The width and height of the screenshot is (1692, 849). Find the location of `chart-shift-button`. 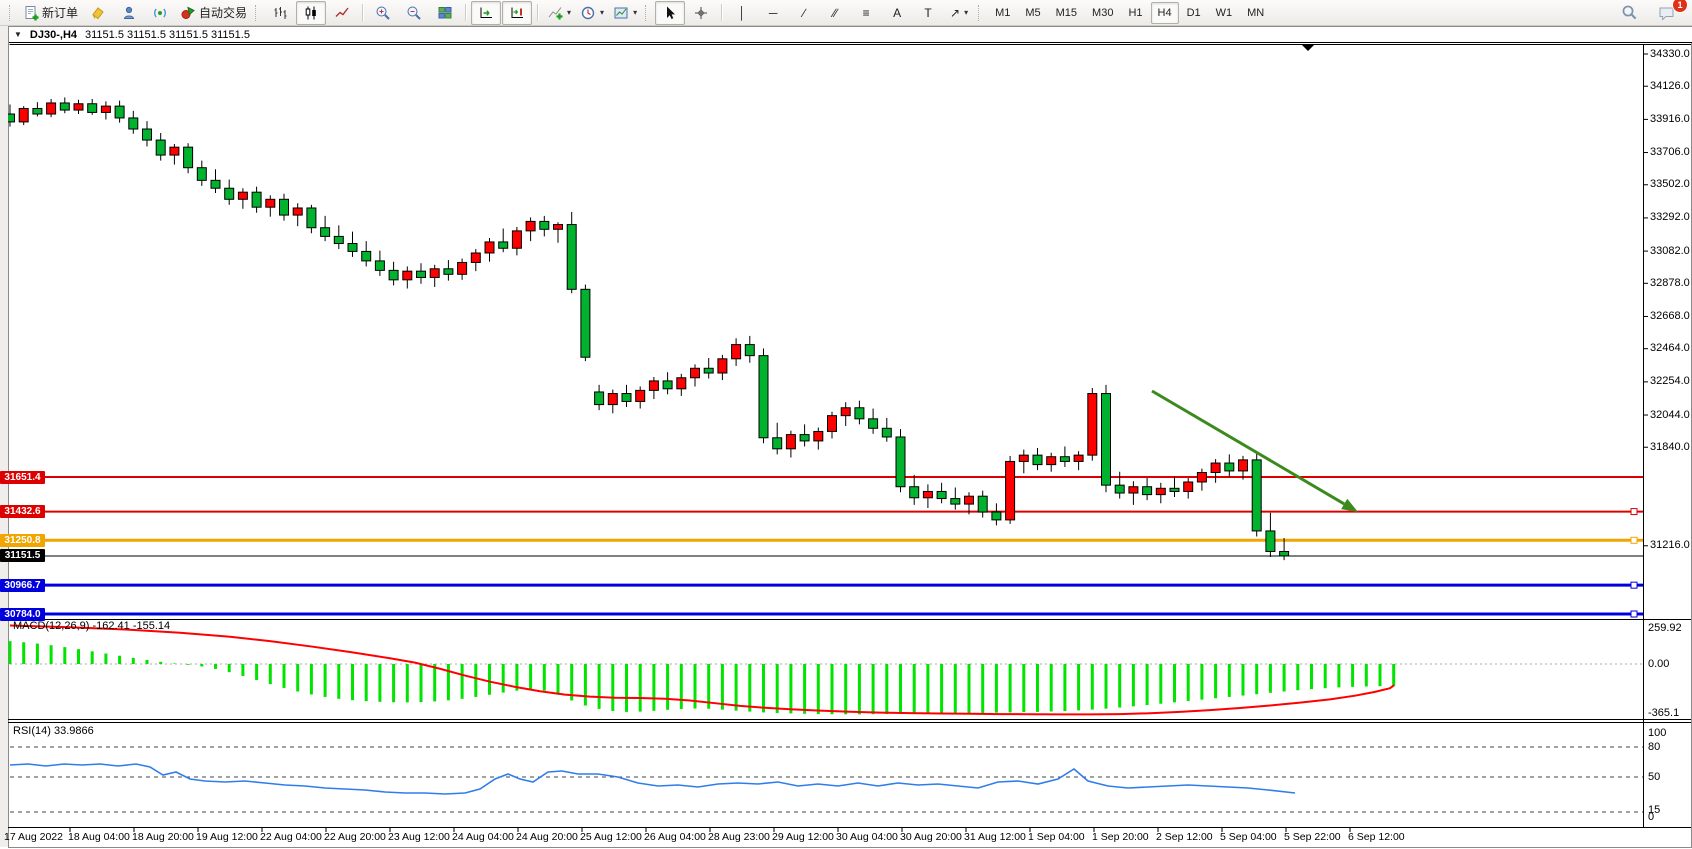

chart-shift-button is located at coordinates (517, 12).